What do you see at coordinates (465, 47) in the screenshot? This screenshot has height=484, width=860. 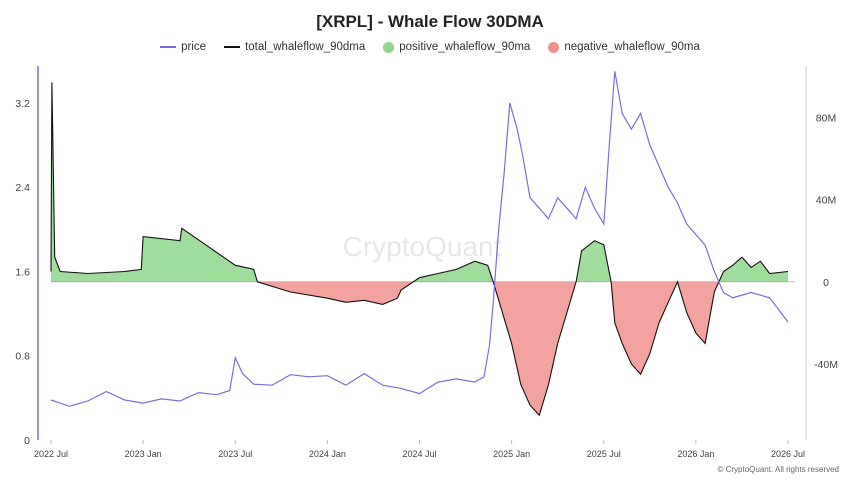 I see `legend-label-positive: positive_whaleflow_90ma` at bounding box center [465, 47].